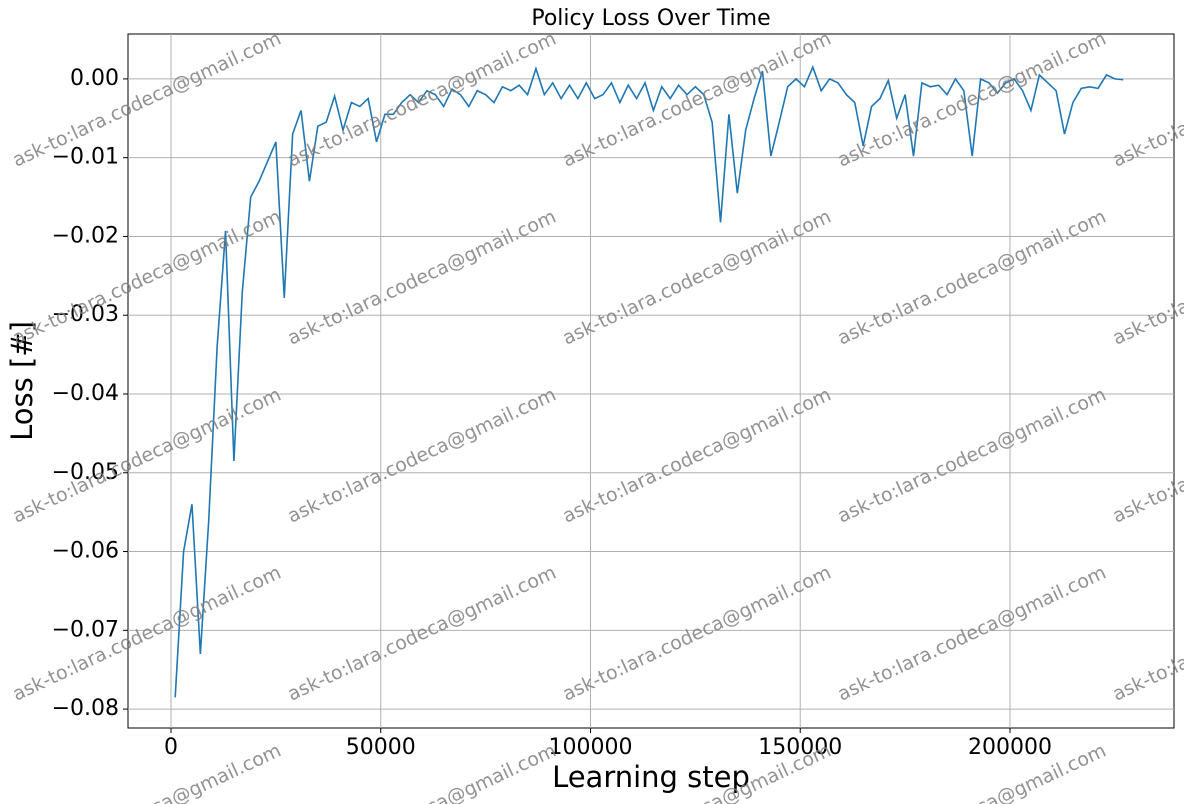  I want to click on y-tick-label: −0.02, so click(85, 235).